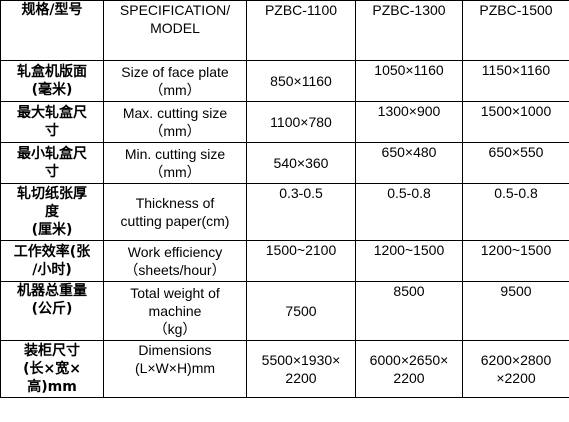 The image size is (569, 422). Describe the element at coordinates (52, 122) in the screenshot. I see `row-label: 最大轧盒尺 寸` at that location.